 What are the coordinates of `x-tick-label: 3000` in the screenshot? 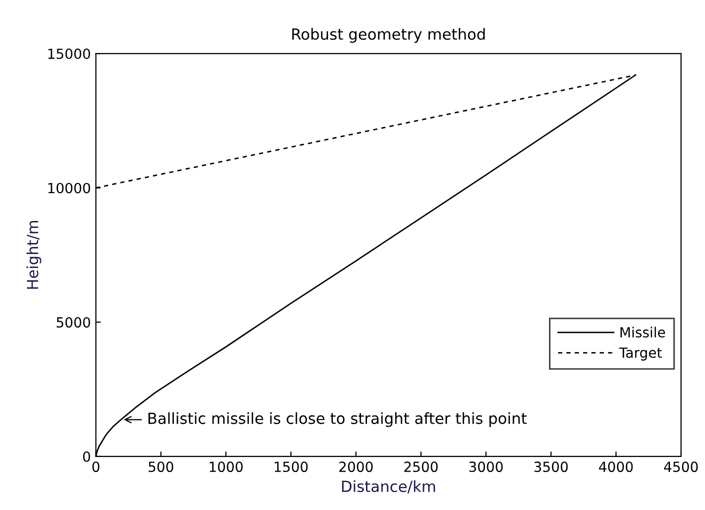 It's located at (486, 467).